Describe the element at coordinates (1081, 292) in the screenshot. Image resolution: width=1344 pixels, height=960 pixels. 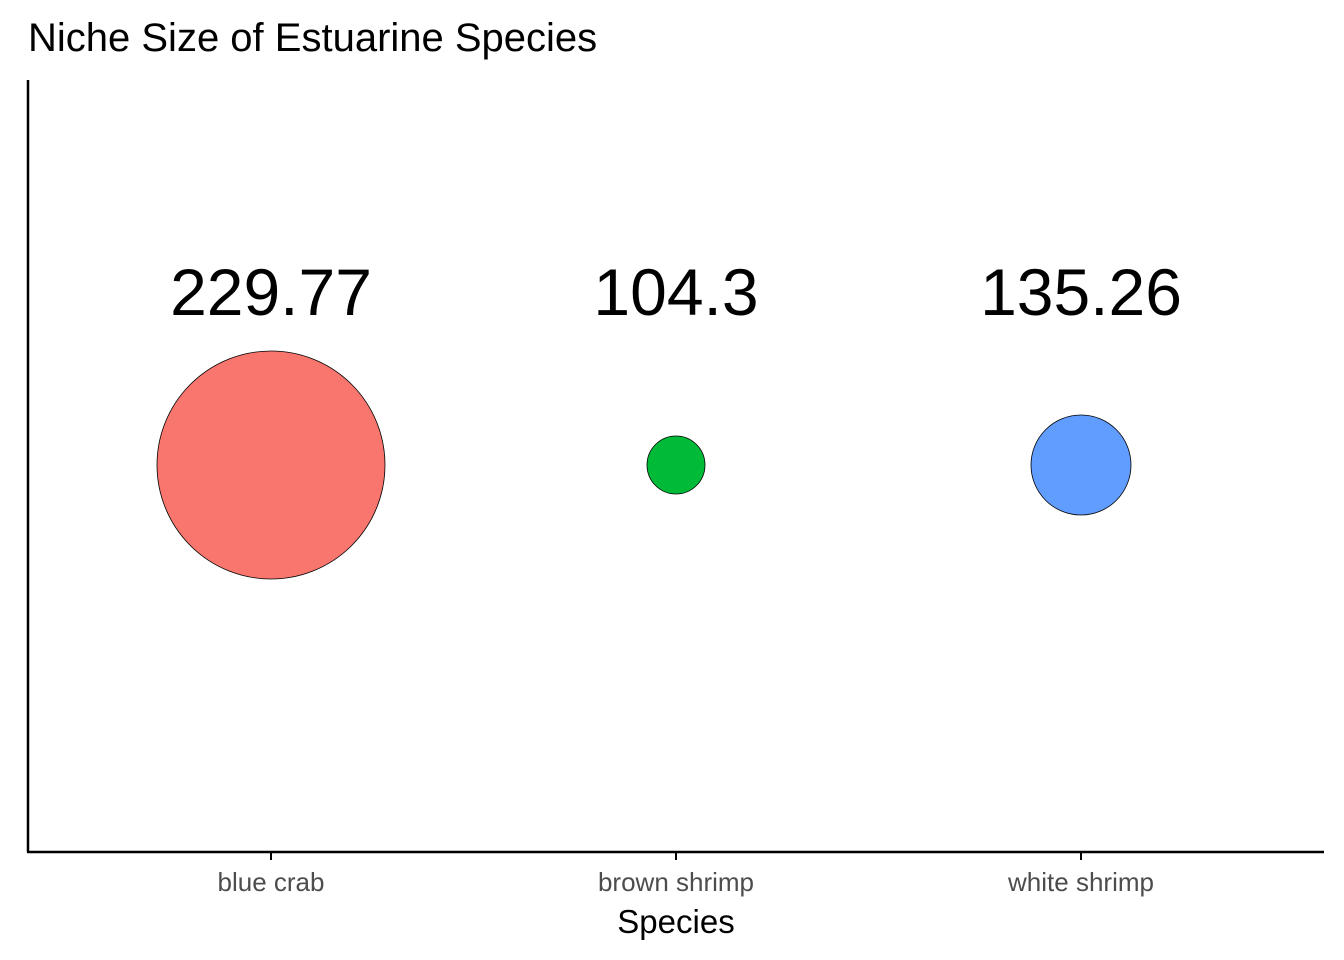
I see `value-label: 135.26` at that location.